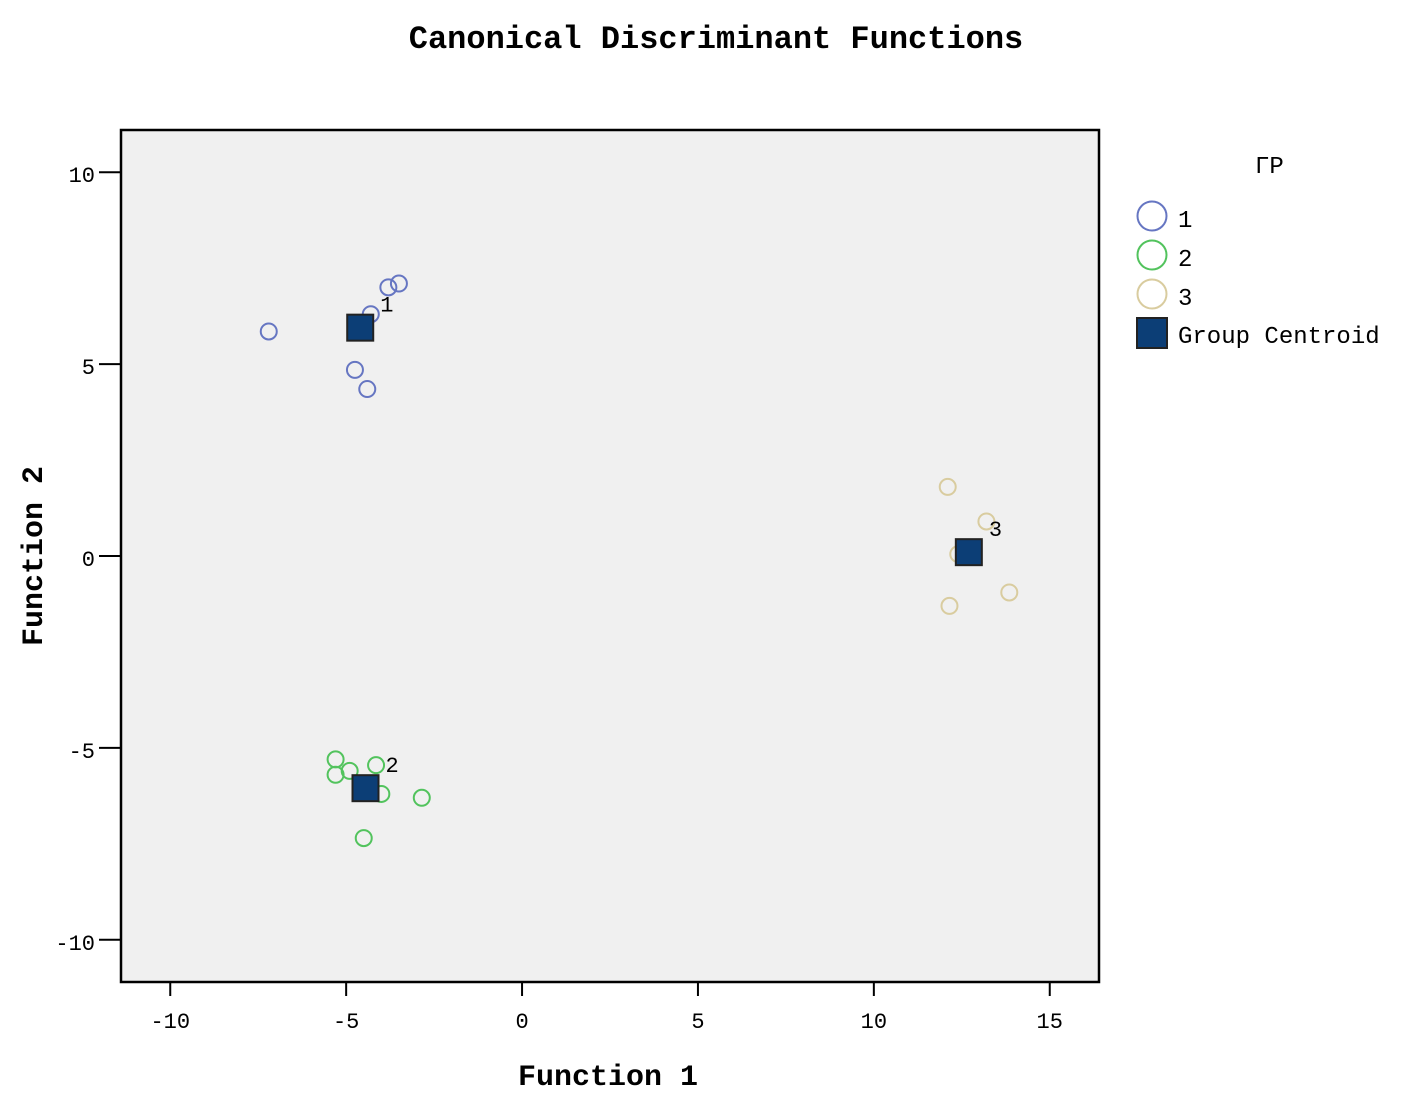 The image size is (1425, 1108). Describe the element at coordinates (82, 176) in the screenshot. I see `y-tick-label: 10` at that location.